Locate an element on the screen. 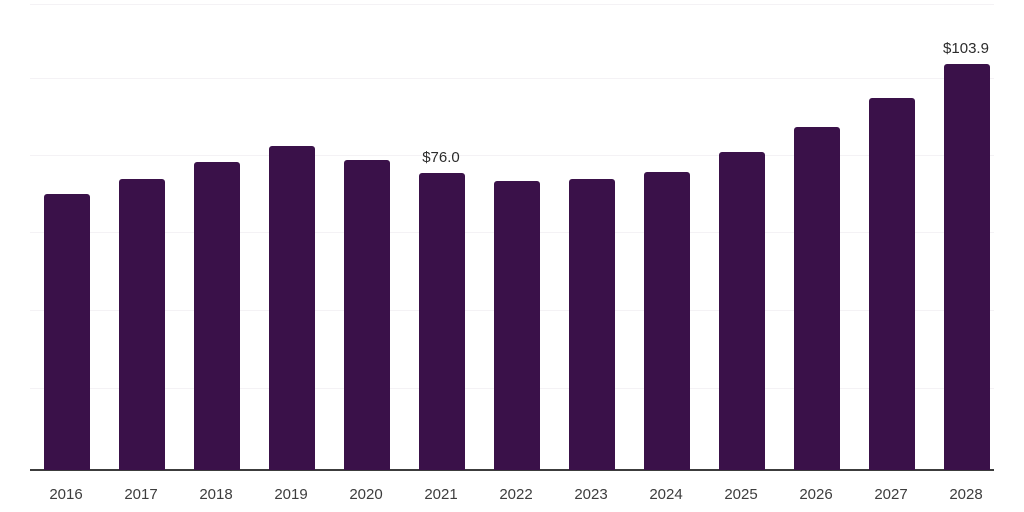 This screenshot has height=512, width=1024. x-tick-label-2024: 2024 is located at coordinates (666, 494).